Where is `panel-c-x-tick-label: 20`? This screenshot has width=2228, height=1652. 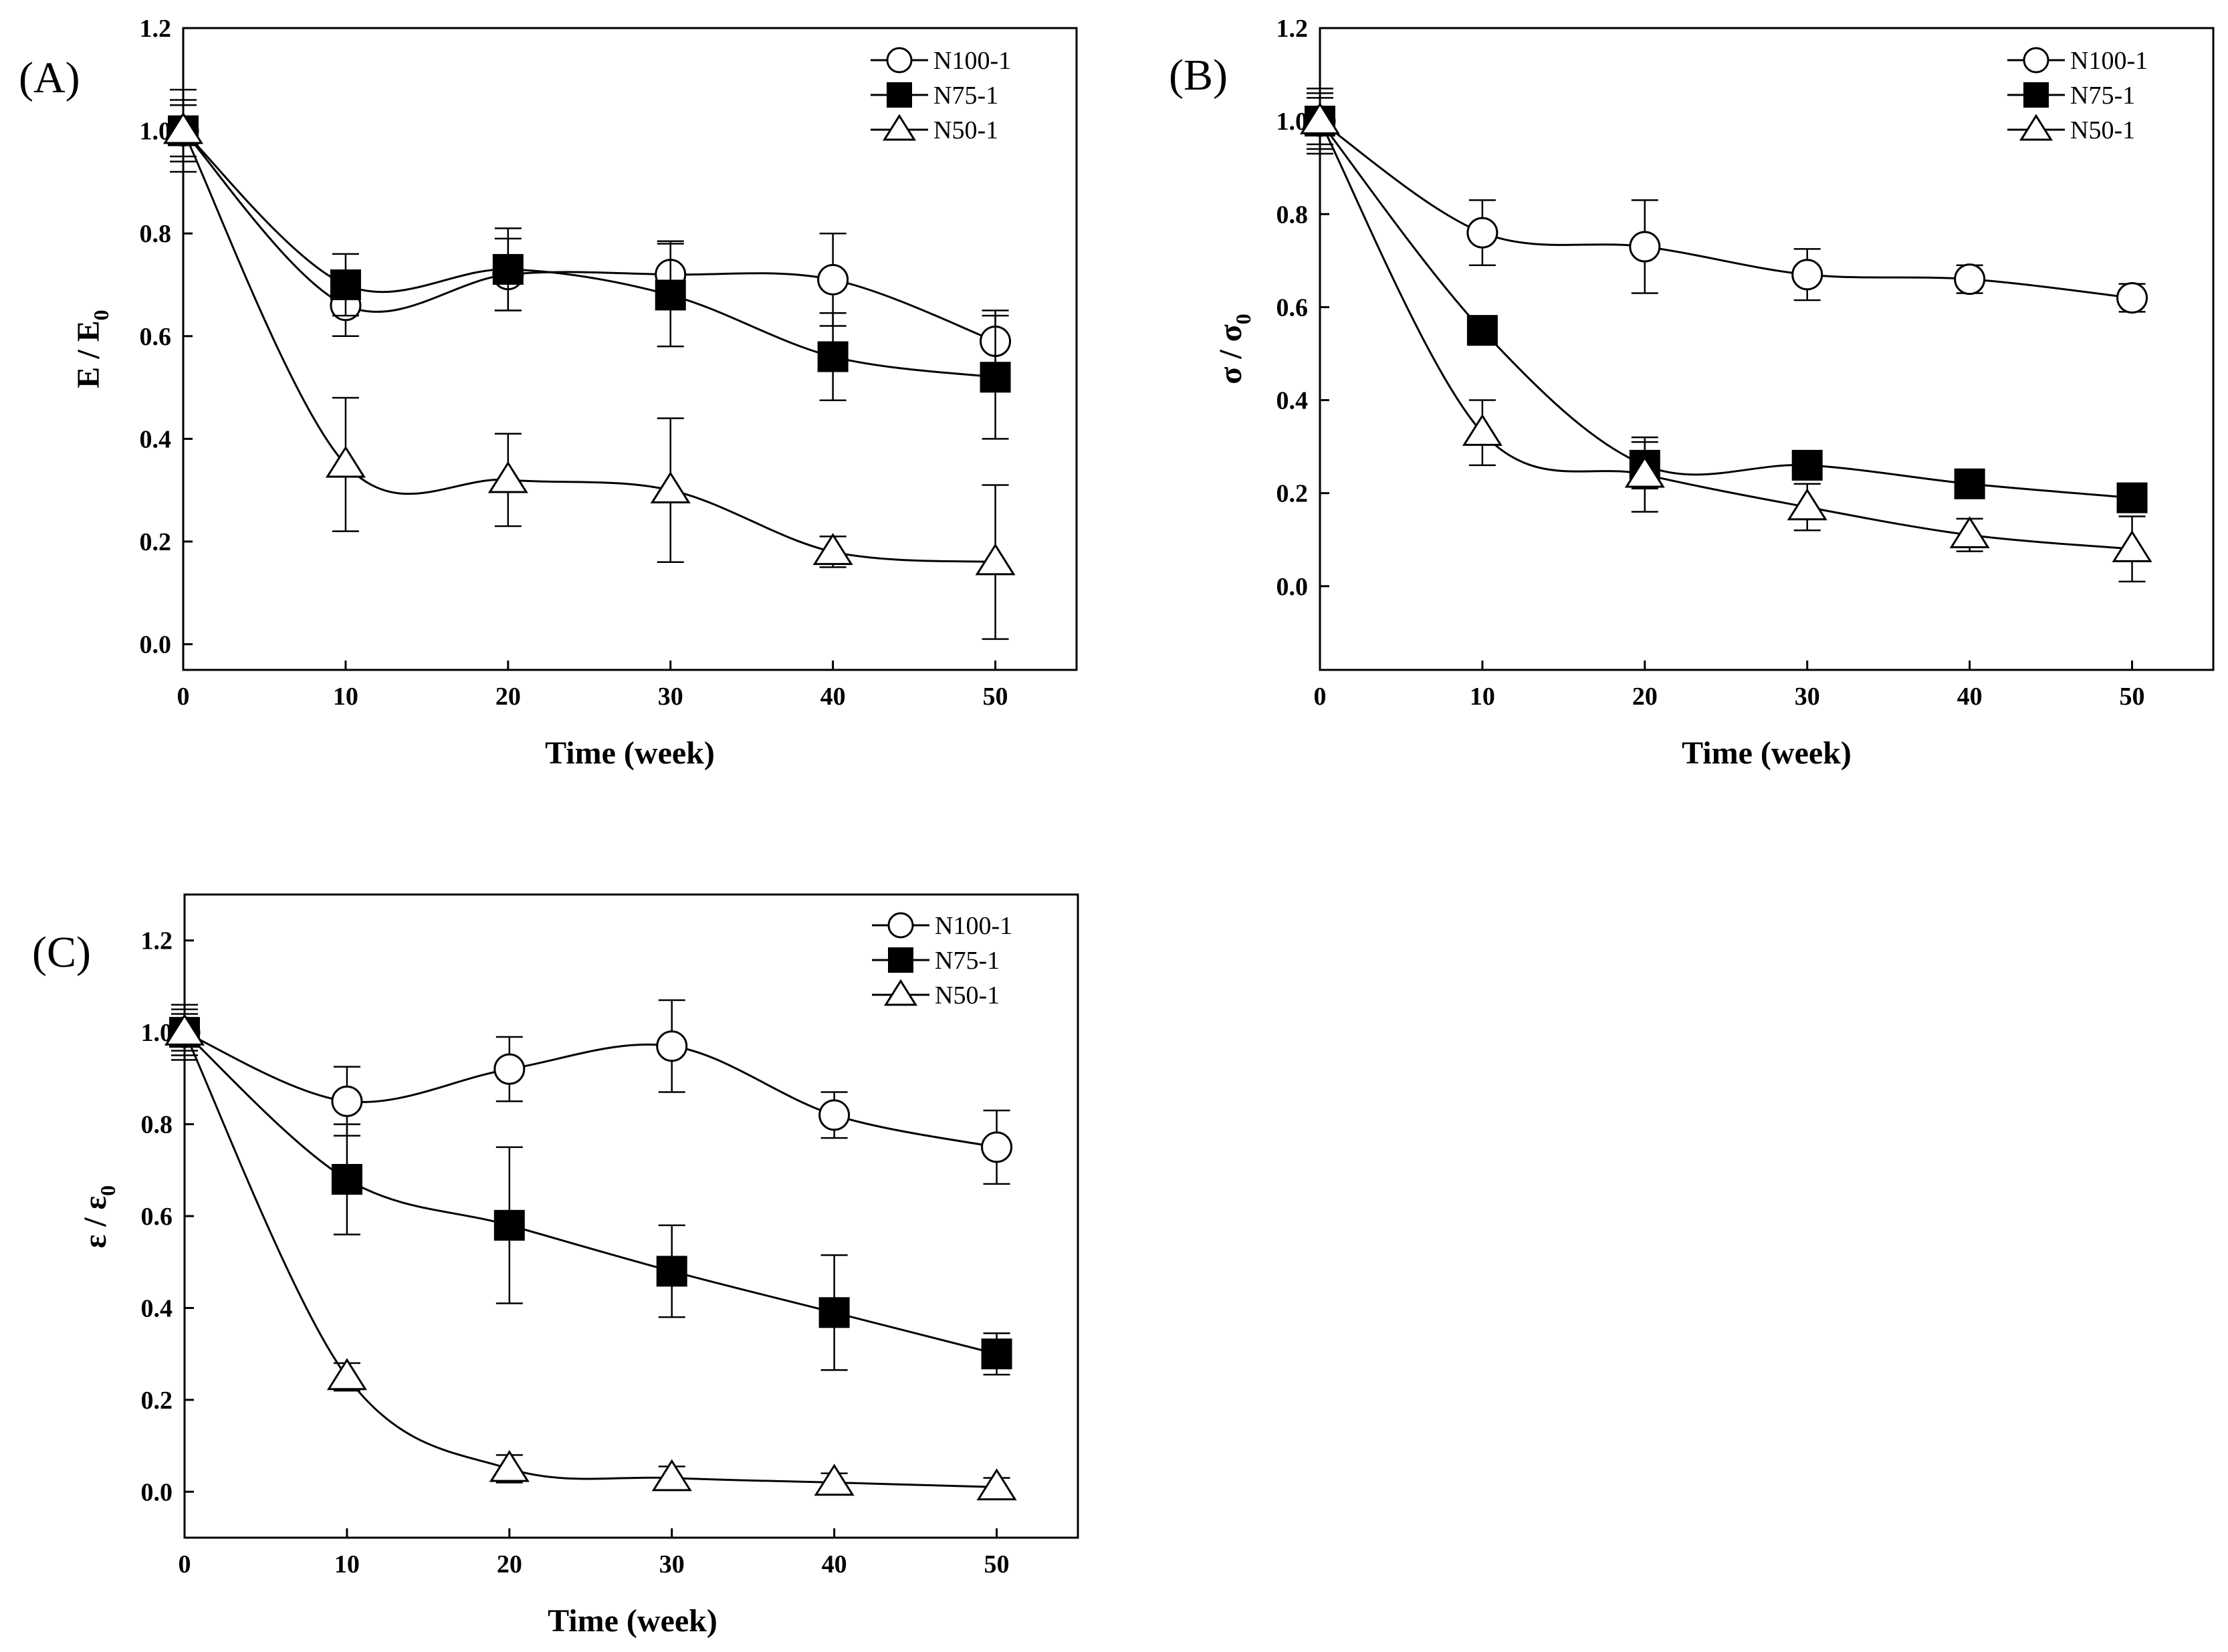
panel-c-x-tick-label: 20 is located at coordinates (509, 1564).